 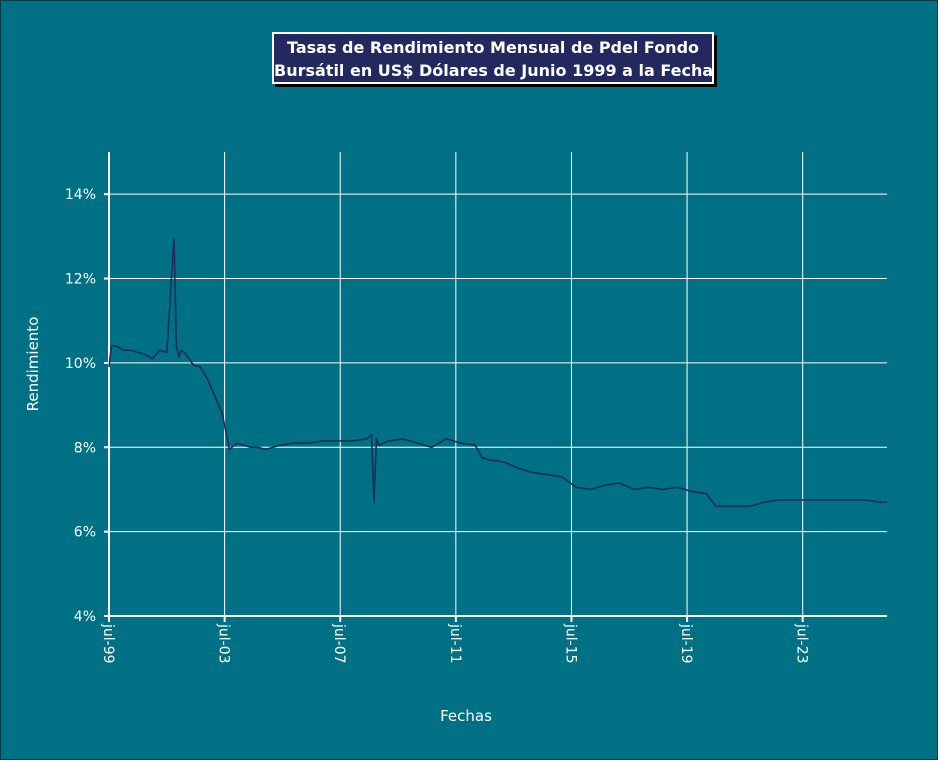 What do you see at coordinates (224, 643) in the screenshot?
I see `x-tick-label: jul-03` at bounding box center [224, 643].